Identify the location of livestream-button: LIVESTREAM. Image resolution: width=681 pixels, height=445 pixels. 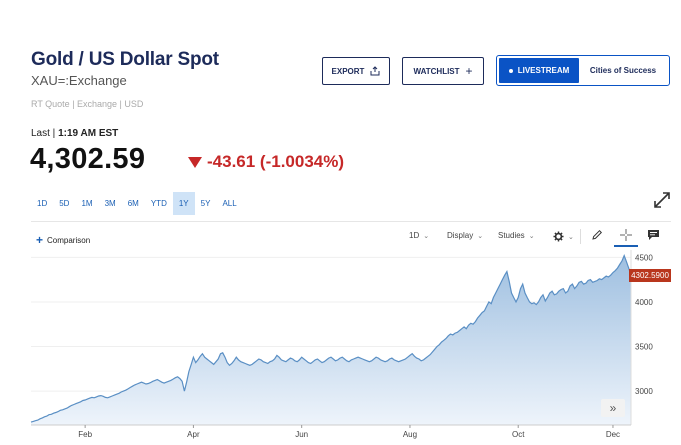
(539, 70).